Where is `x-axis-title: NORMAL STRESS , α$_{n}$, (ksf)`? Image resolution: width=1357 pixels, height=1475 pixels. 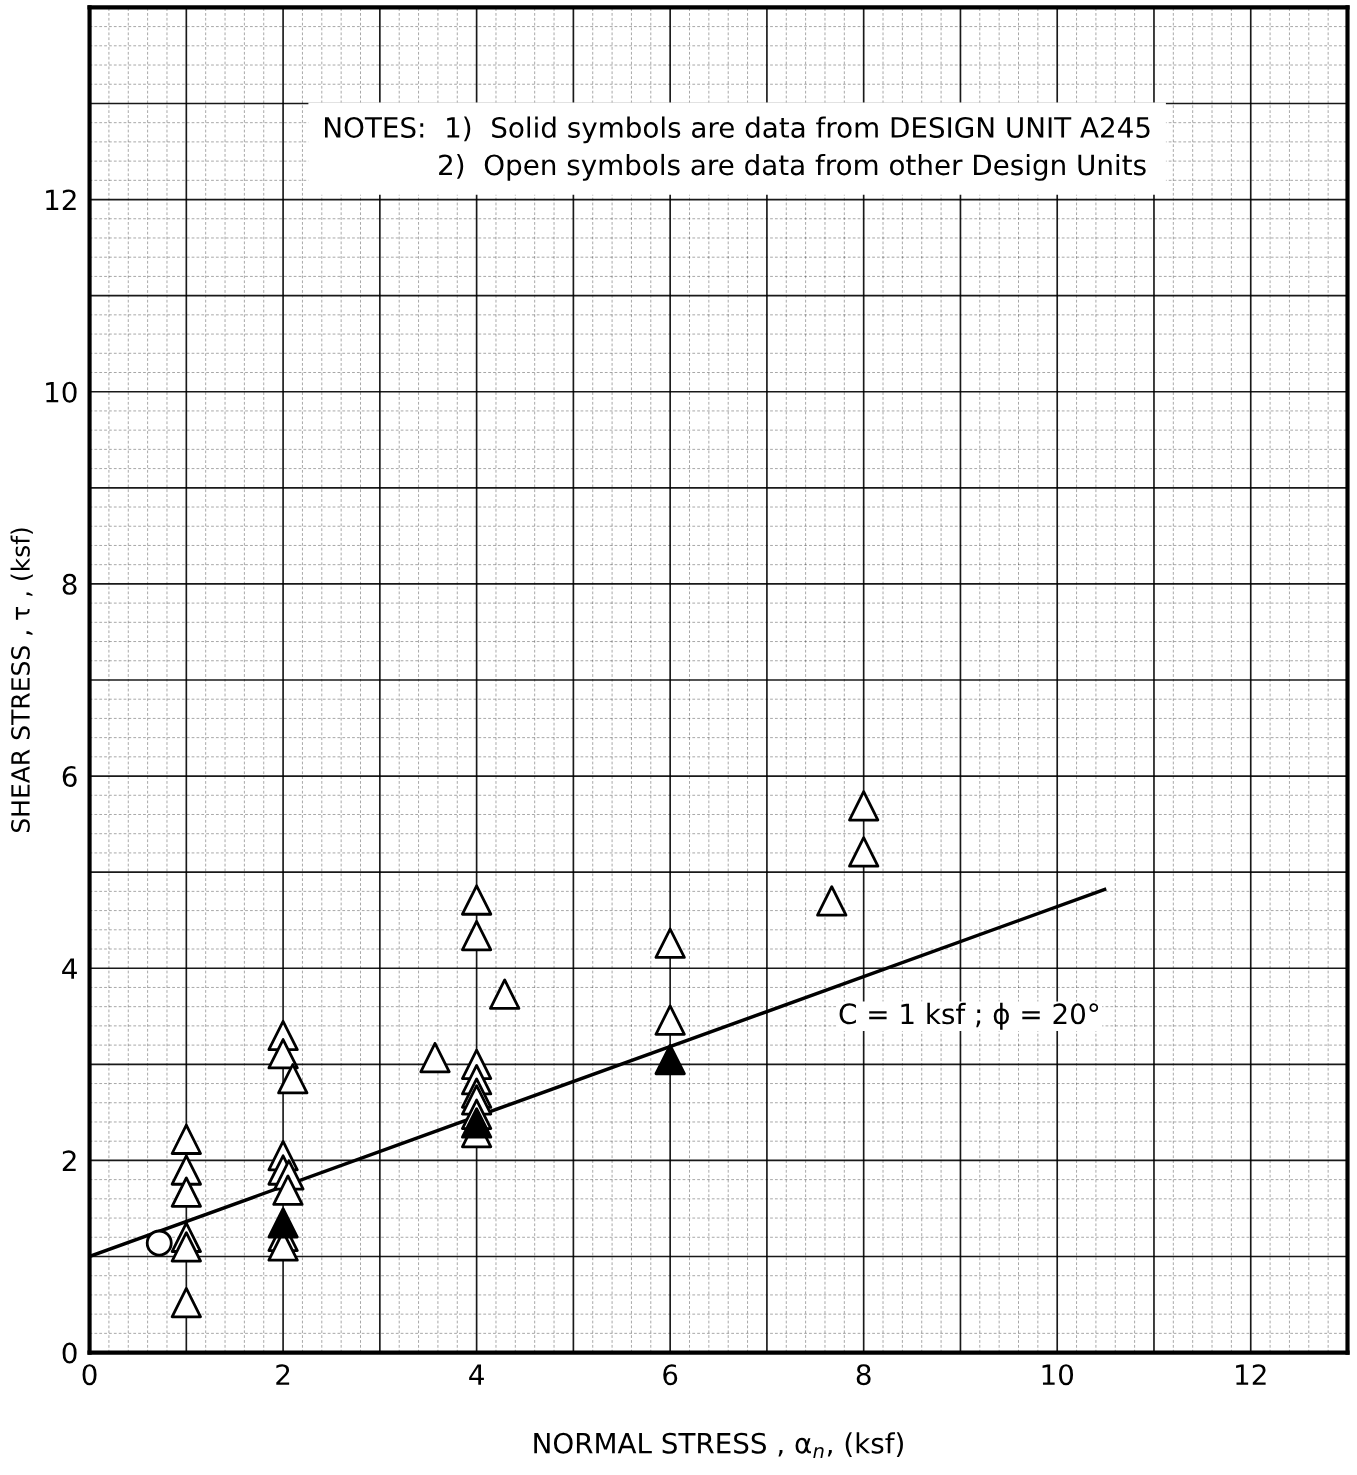 x-axis-title: NORMAL STRESS , α$_{n}$, (ksf) is located at coordinates (718, 1445).